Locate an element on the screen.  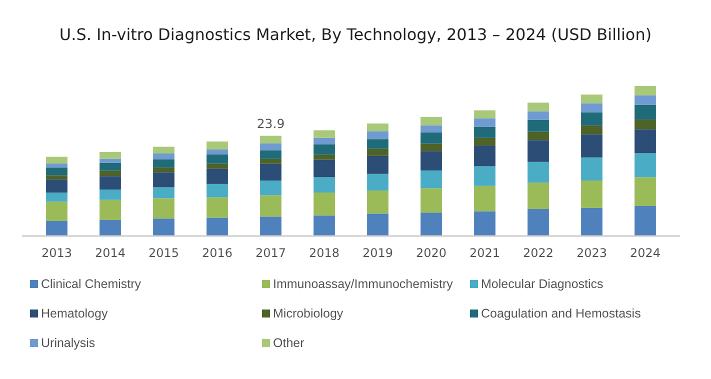
x-tick-label: 2017 is located at coordinates (270, 253).